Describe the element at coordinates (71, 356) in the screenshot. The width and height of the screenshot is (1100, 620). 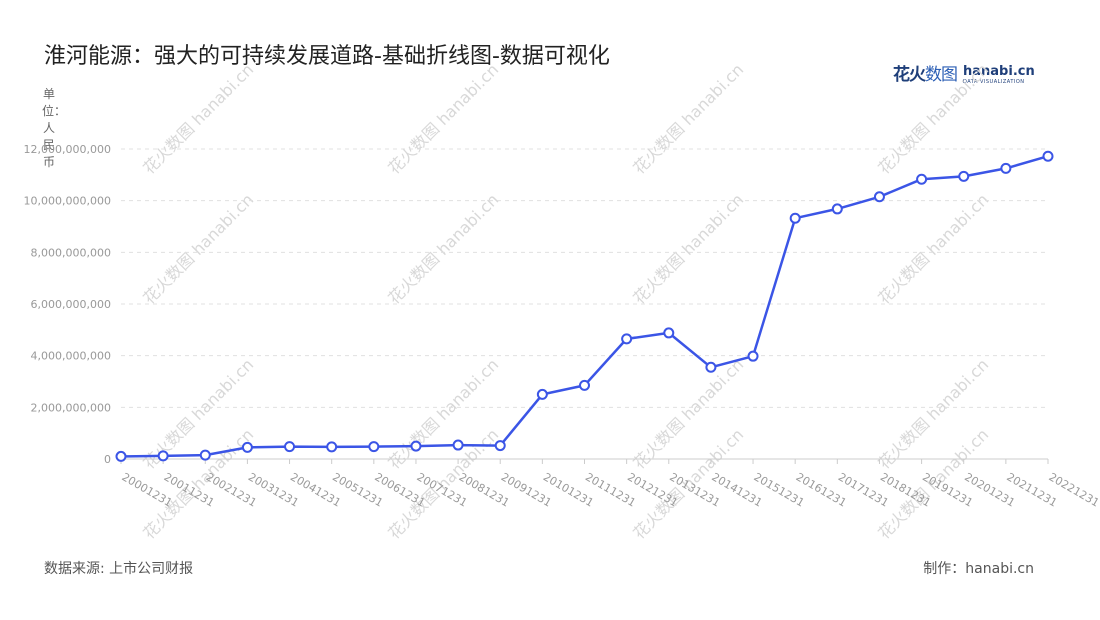
I see `y-tick-label: 4,000,000,000` at that location.